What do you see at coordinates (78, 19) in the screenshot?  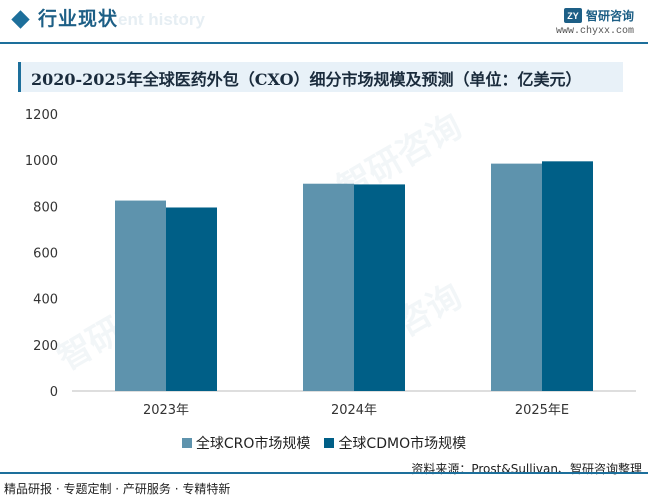 I see `section-title: 行业现状` at bounding box center [78, 19].